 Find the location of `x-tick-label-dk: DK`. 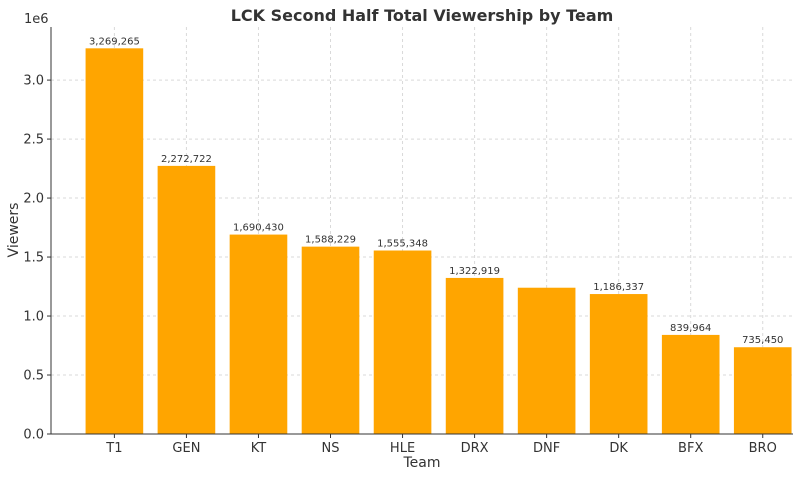

x-tick-label-dk: DK is located at coordinates (618, 448).